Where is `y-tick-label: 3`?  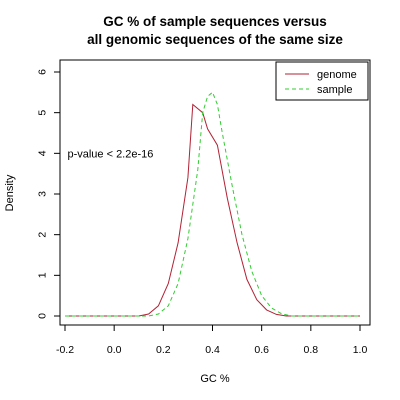
y-tick-label: 3 is located at coordinates (43, 194).